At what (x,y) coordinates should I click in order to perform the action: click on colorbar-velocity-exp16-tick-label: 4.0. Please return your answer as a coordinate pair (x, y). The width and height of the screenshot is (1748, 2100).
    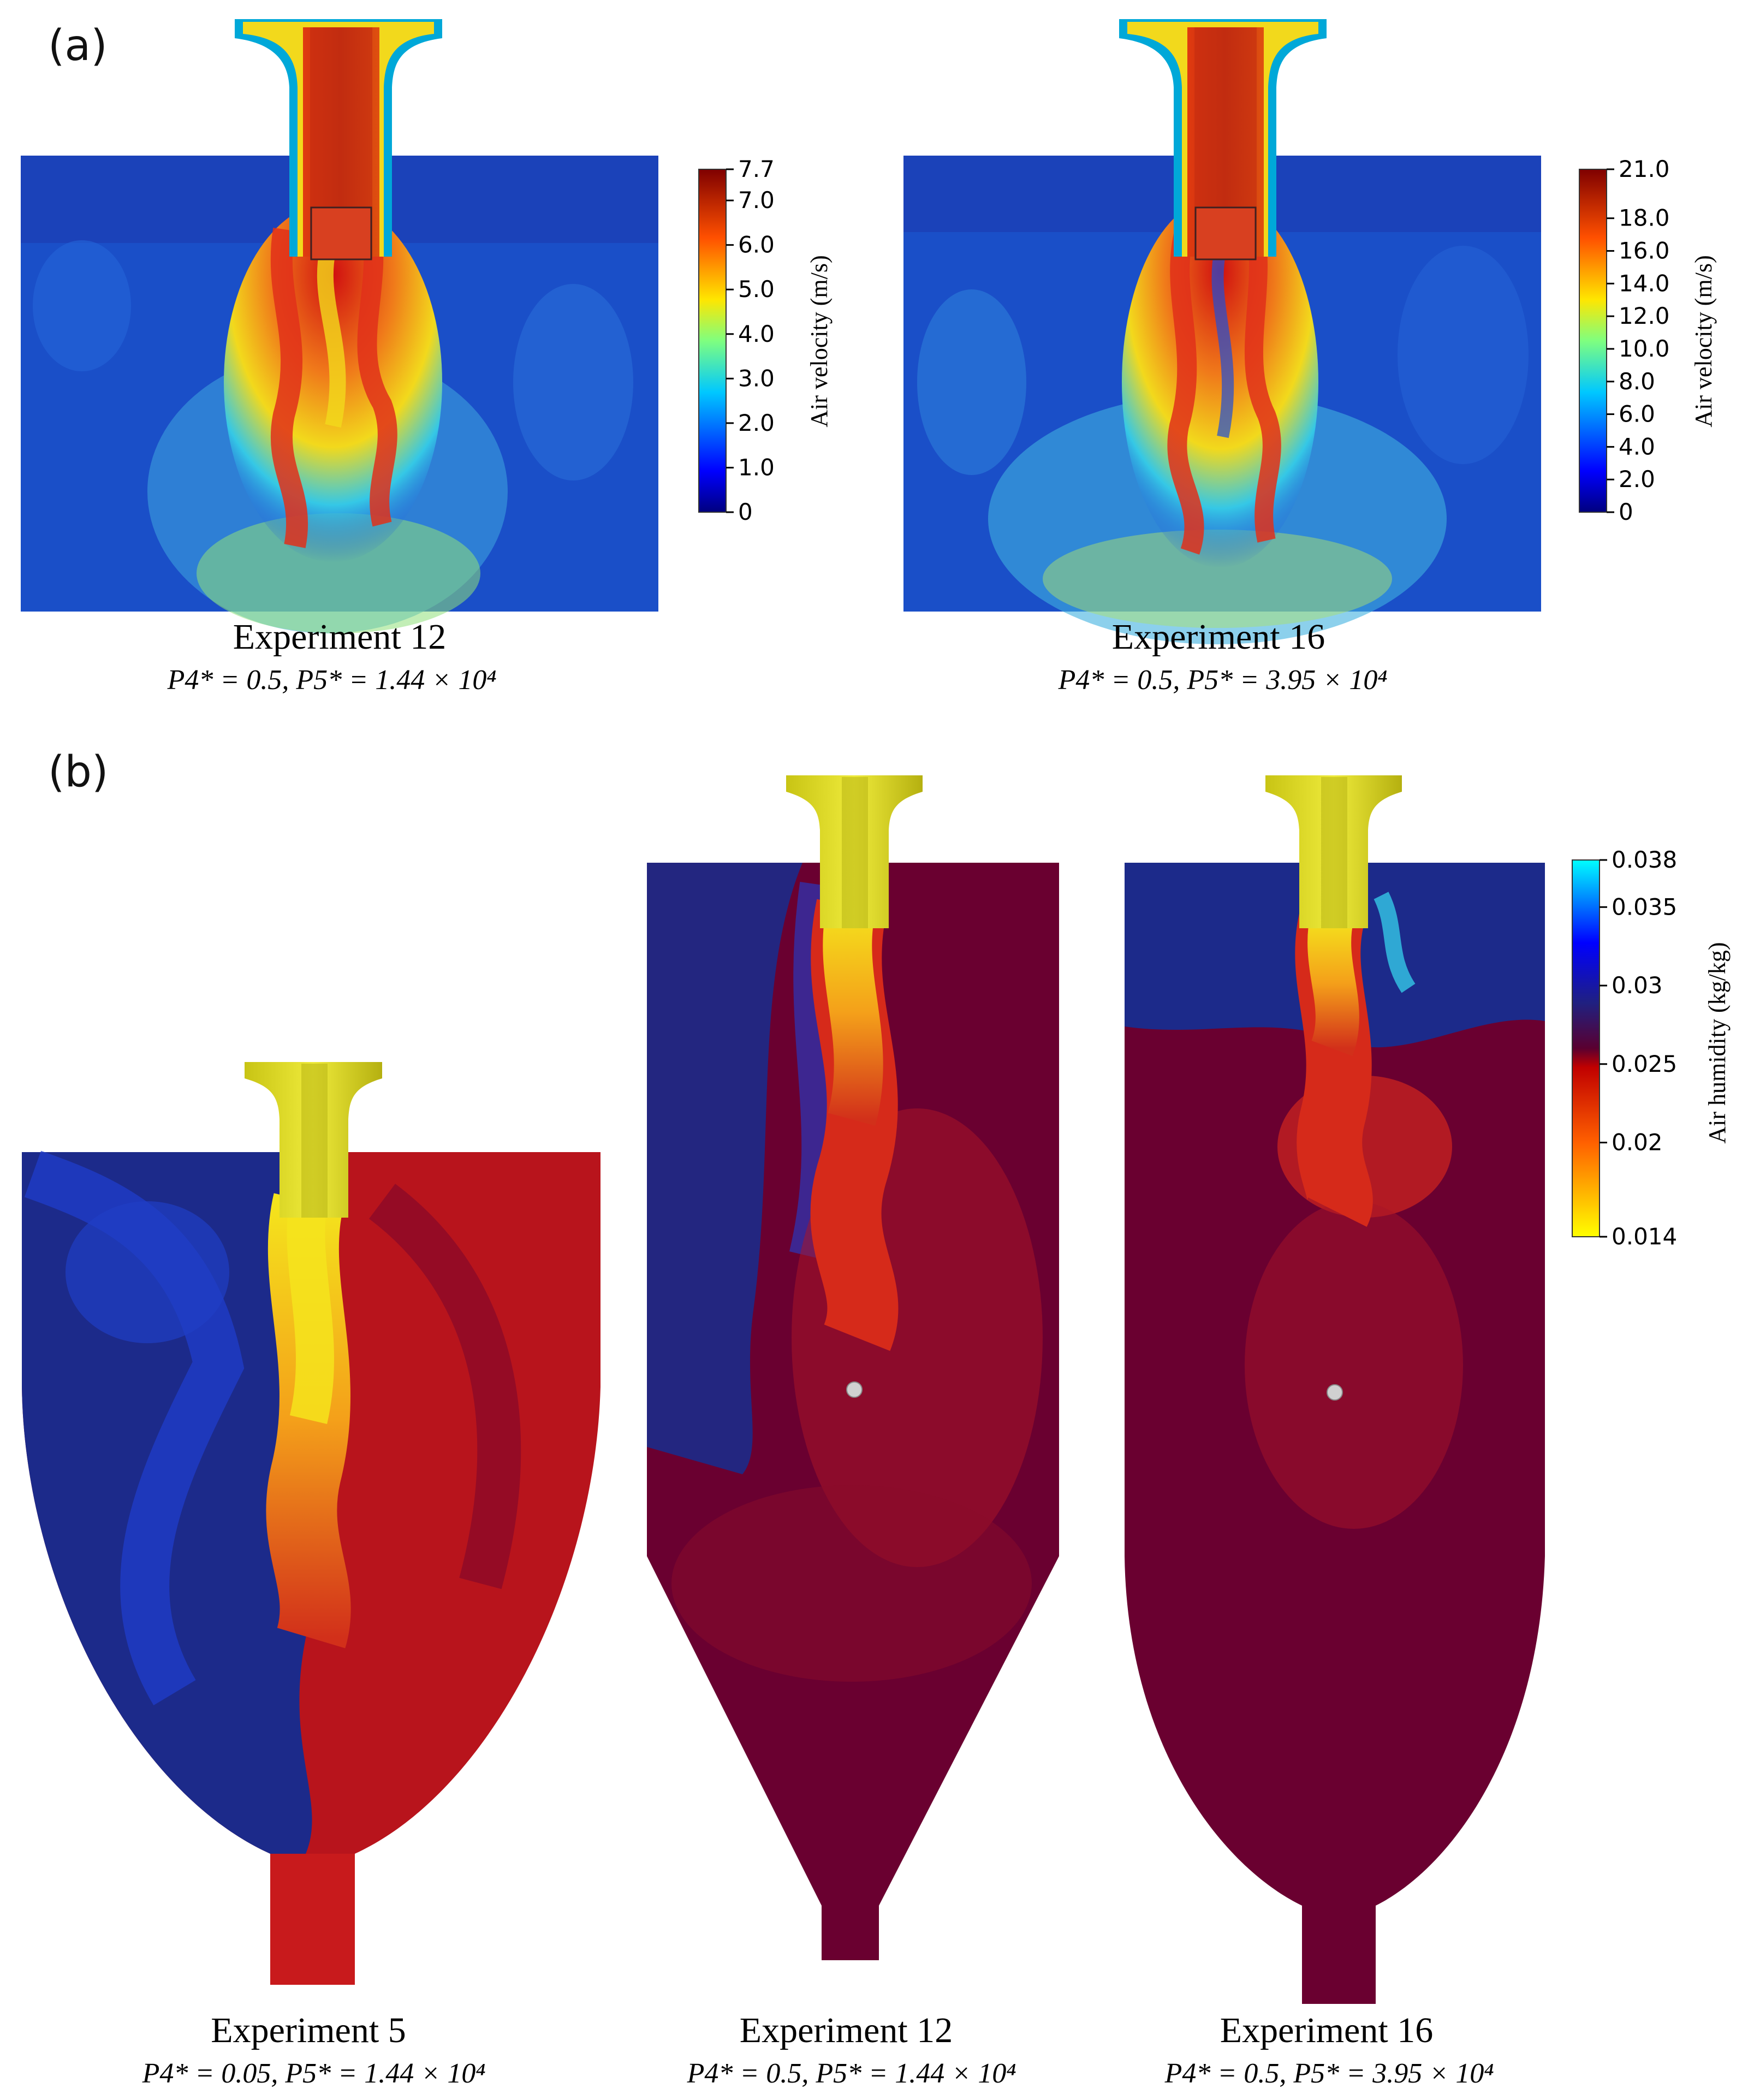
    Looking at the image, I should click on (1637, 446).